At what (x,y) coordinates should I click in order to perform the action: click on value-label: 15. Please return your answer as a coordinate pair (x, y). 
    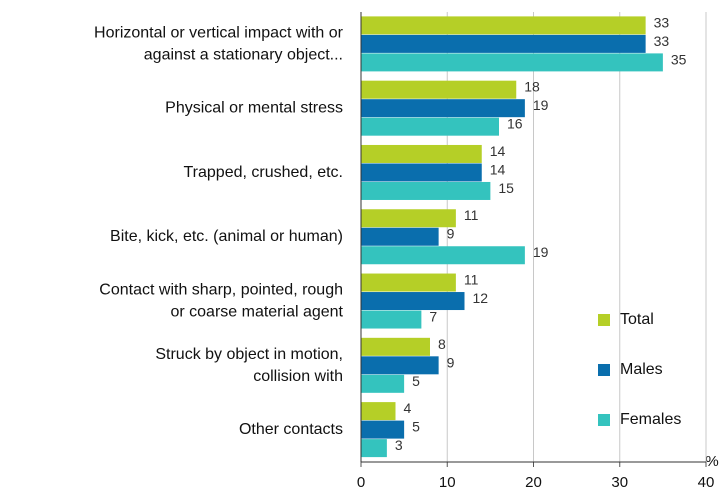
    Looking at the image, I should click on (506, 188).